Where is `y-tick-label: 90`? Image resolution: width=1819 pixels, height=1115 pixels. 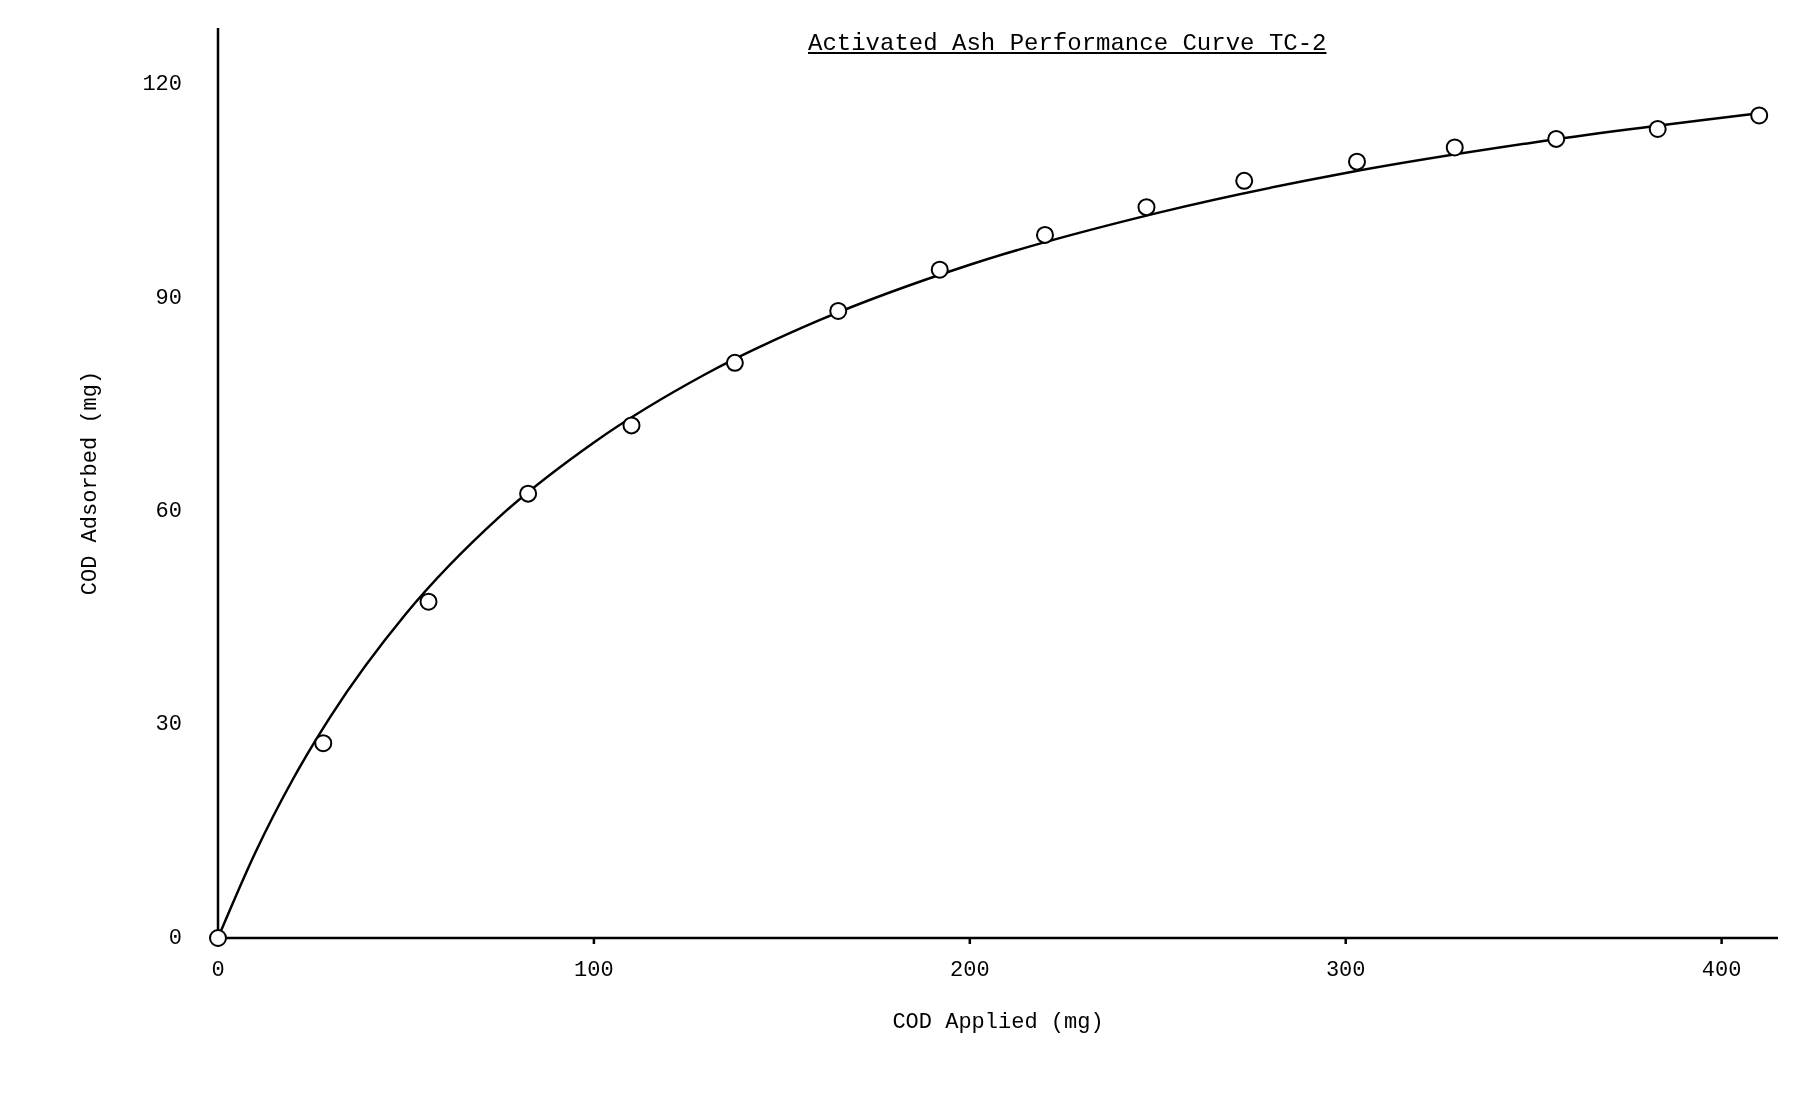 y-tick-label: 90 is located at coordinates (168, 298).